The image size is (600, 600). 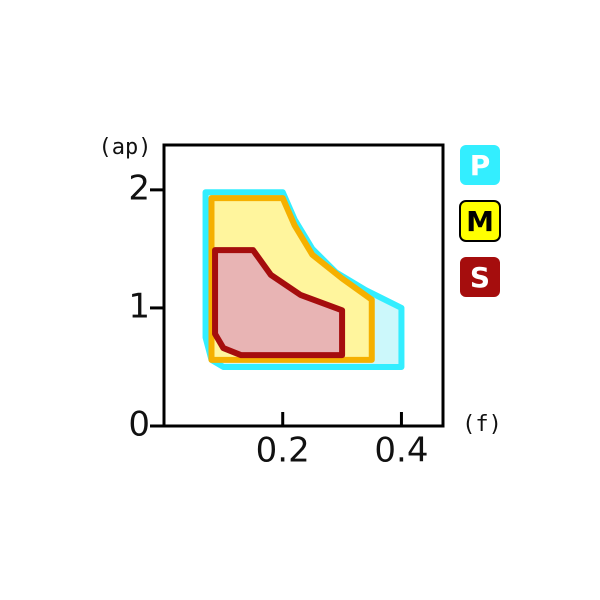 I want to click on x-axis-label: (f), so click(x=482, y=424).